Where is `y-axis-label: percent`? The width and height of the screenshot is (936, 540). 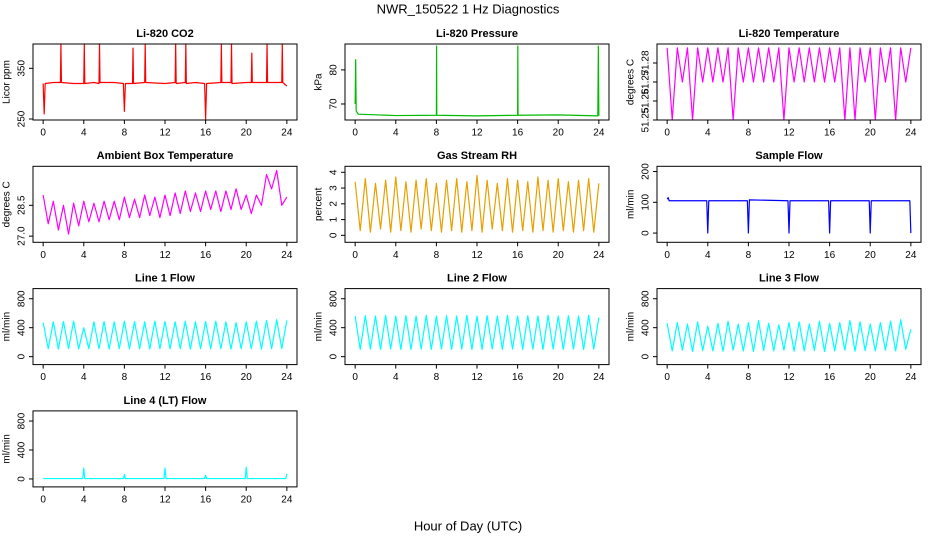
y-axis-label: percent is located at coordinates (319, 204).